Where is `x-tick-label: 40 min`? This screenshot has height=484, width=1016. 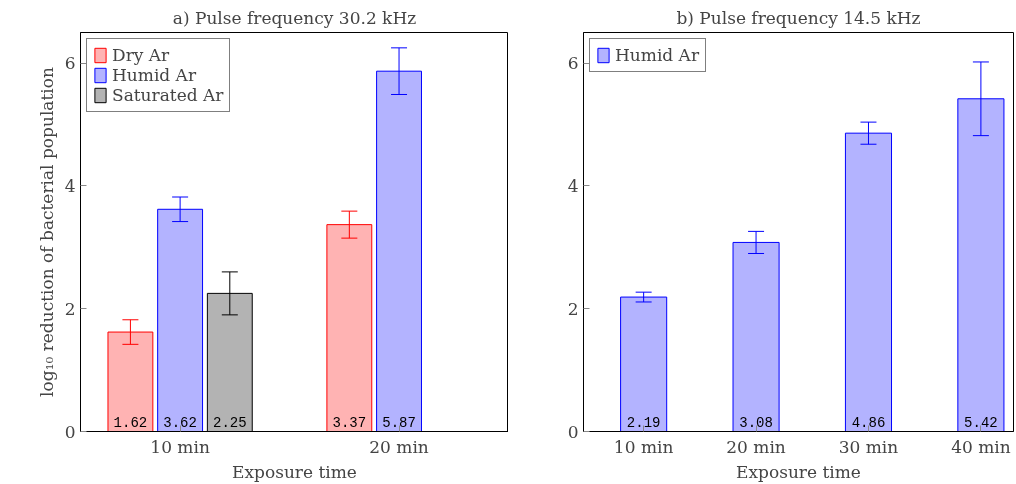 x-tick-label: 40 min is located at coordinates (981, 446).